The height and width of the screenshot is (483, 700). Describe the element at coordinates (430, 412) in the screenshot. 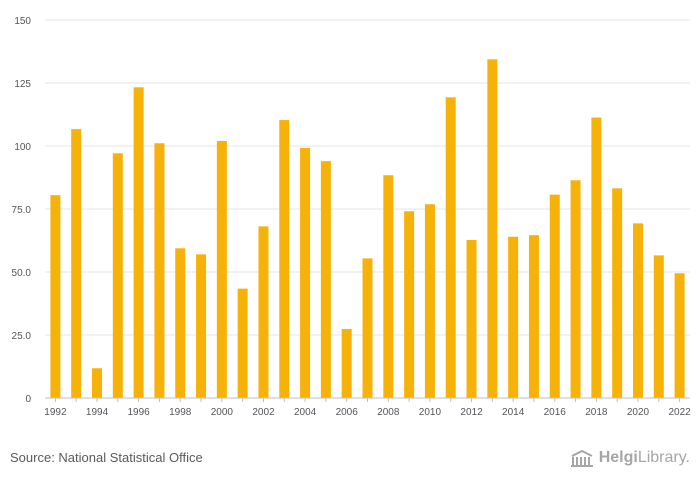

I see `x-tick-label: 2010` at that location.